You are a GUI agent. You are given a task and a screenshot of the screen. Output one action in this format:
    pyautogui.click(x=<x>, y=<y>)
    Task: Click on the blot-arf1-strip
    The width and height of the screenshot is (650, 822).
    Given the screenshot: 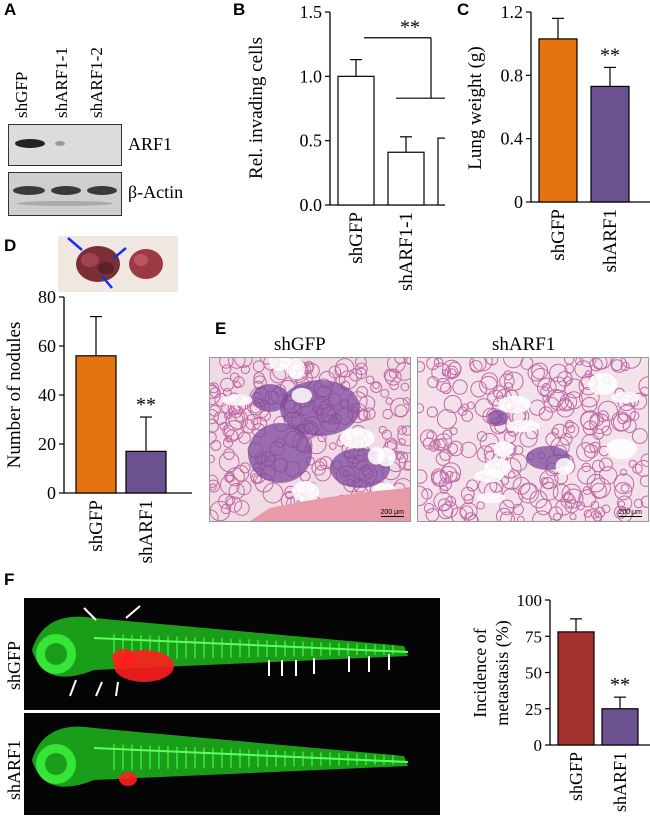 What is the action you would take?
    pyautogui.click(x=65, y=145)
    